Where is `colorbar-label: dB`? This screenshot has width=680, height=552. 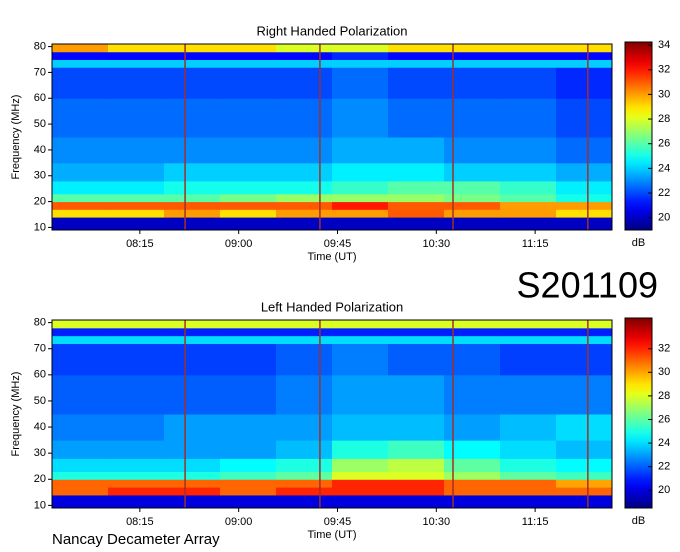 colorbar-label: dB is located at coordinates (638, 243).